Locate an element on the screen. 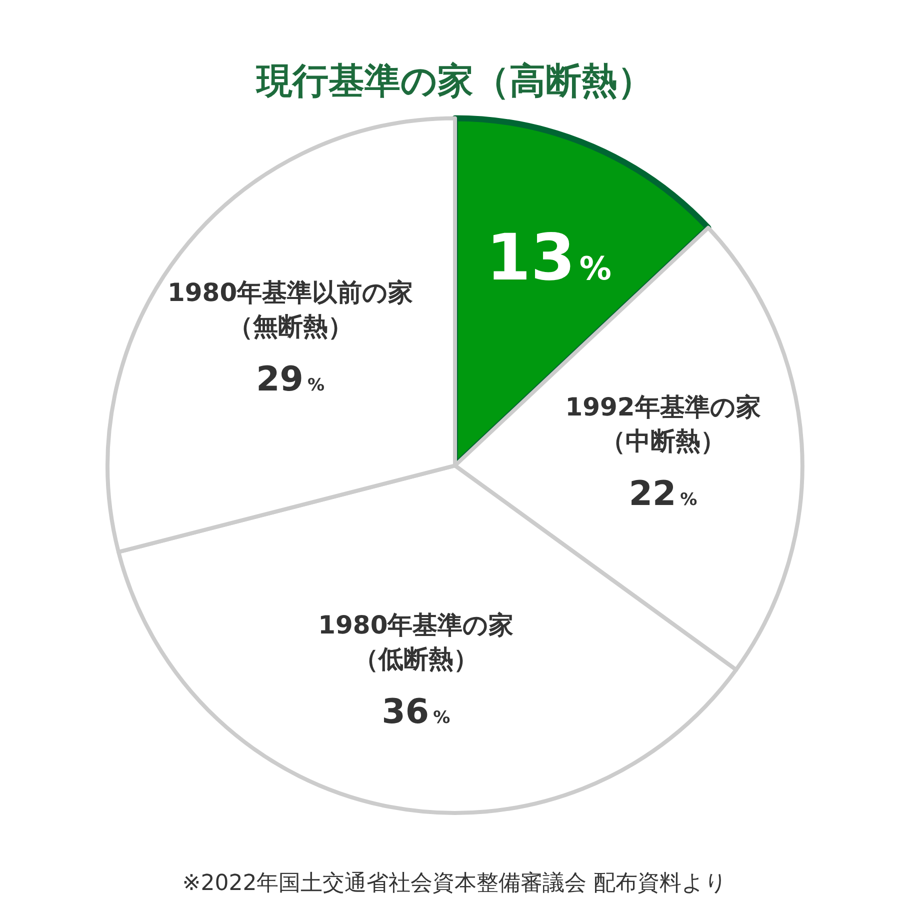 This screenshot has width=910, height=910. data-label: 29% is located at coordinates (290, 379).